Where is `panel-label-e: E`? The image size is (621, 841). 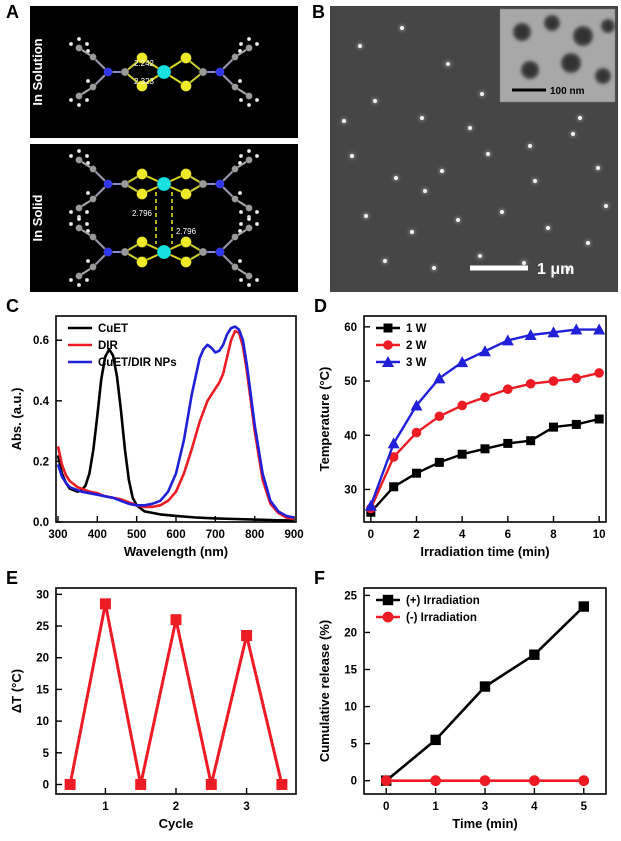 panel-label-e: E is located at coordinates (12, 578).